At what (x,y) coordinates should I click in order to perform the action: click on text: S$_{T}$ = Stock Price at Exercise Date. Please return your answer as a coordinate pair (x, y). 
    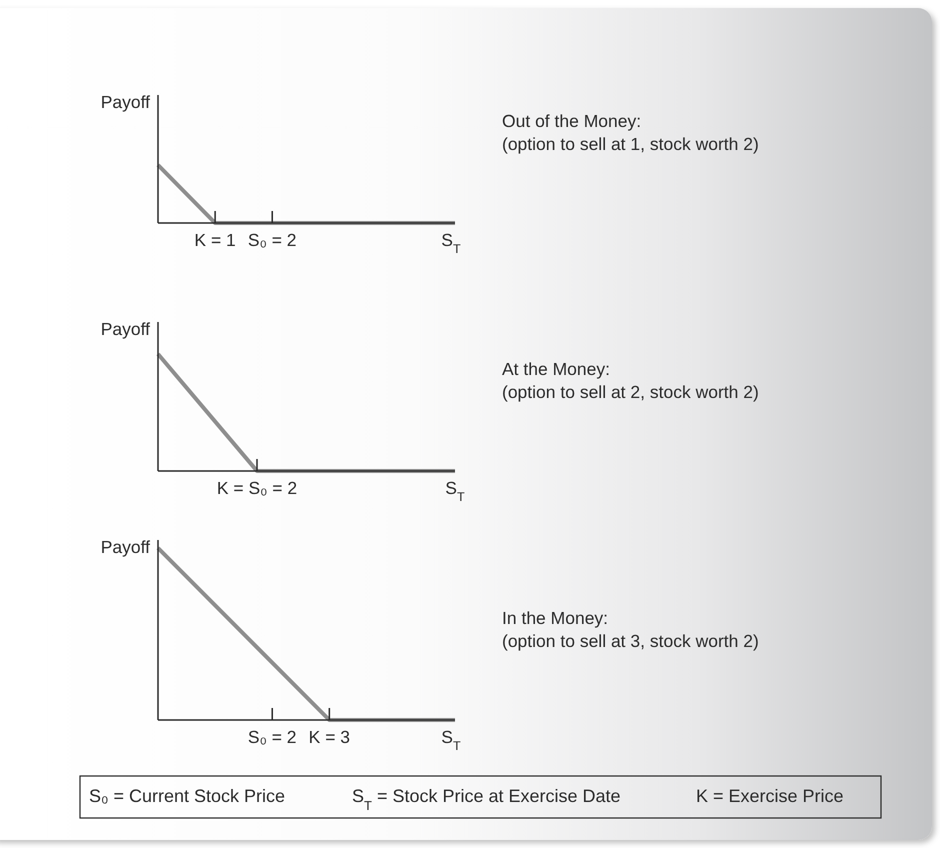
    Looking at the image, I should click on (486, 799).